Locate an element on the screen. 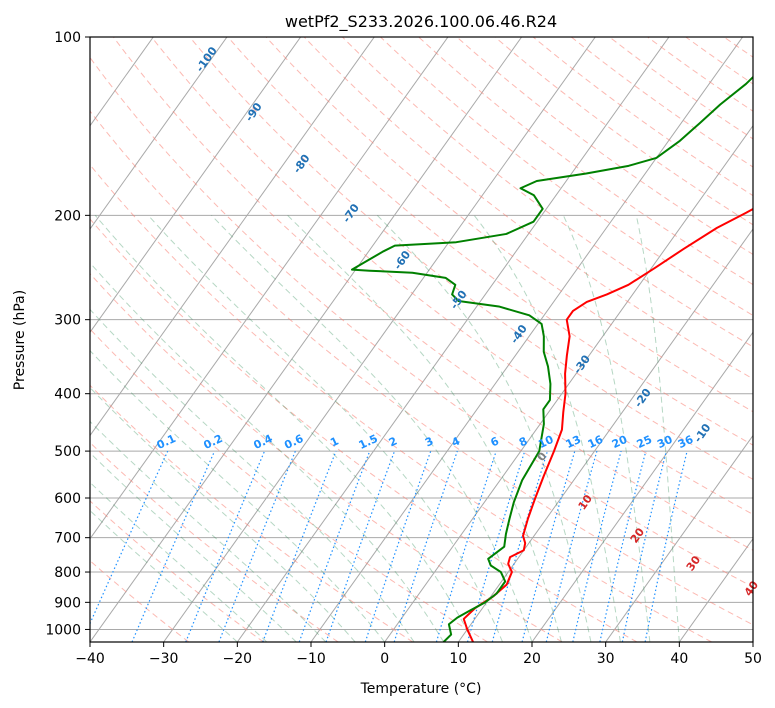  y-tick-label: 200 is located at coordinates (67, 216).